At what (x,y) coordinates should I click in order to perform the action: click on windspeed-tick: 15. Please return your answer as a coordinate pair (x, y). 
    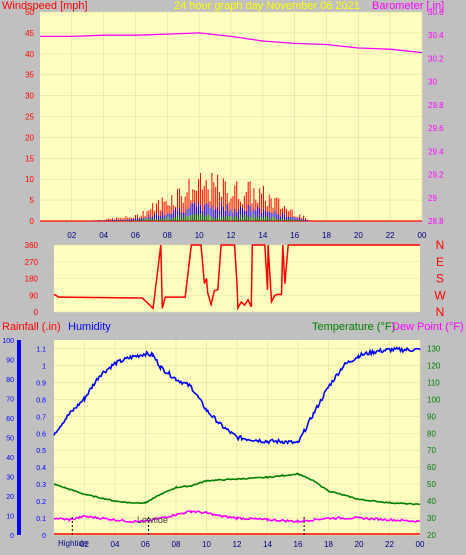
    Looking at the image, I should click on (29, 158).